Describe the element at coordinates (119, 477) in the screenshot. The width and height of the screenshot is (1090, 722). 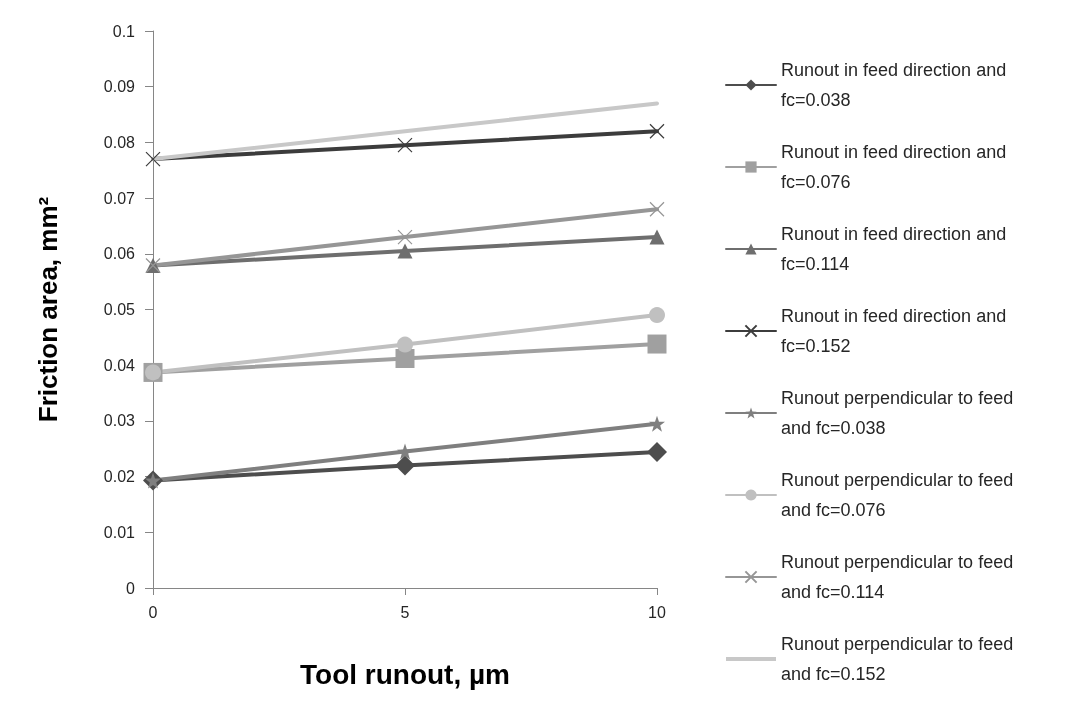
I see `y-tick-label: 0.02` at that location.